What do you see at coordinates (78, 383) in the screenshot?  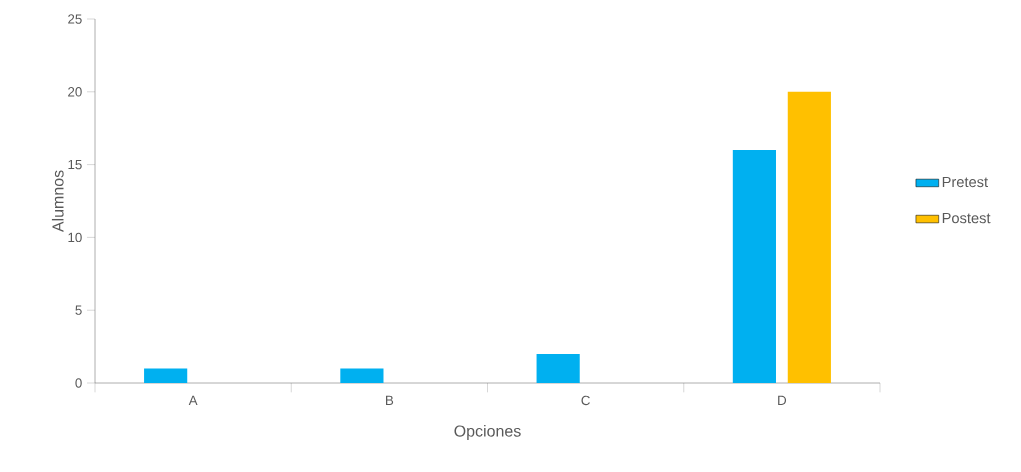 I see `y-tick-label: 0` at bounding box center [78, 383].